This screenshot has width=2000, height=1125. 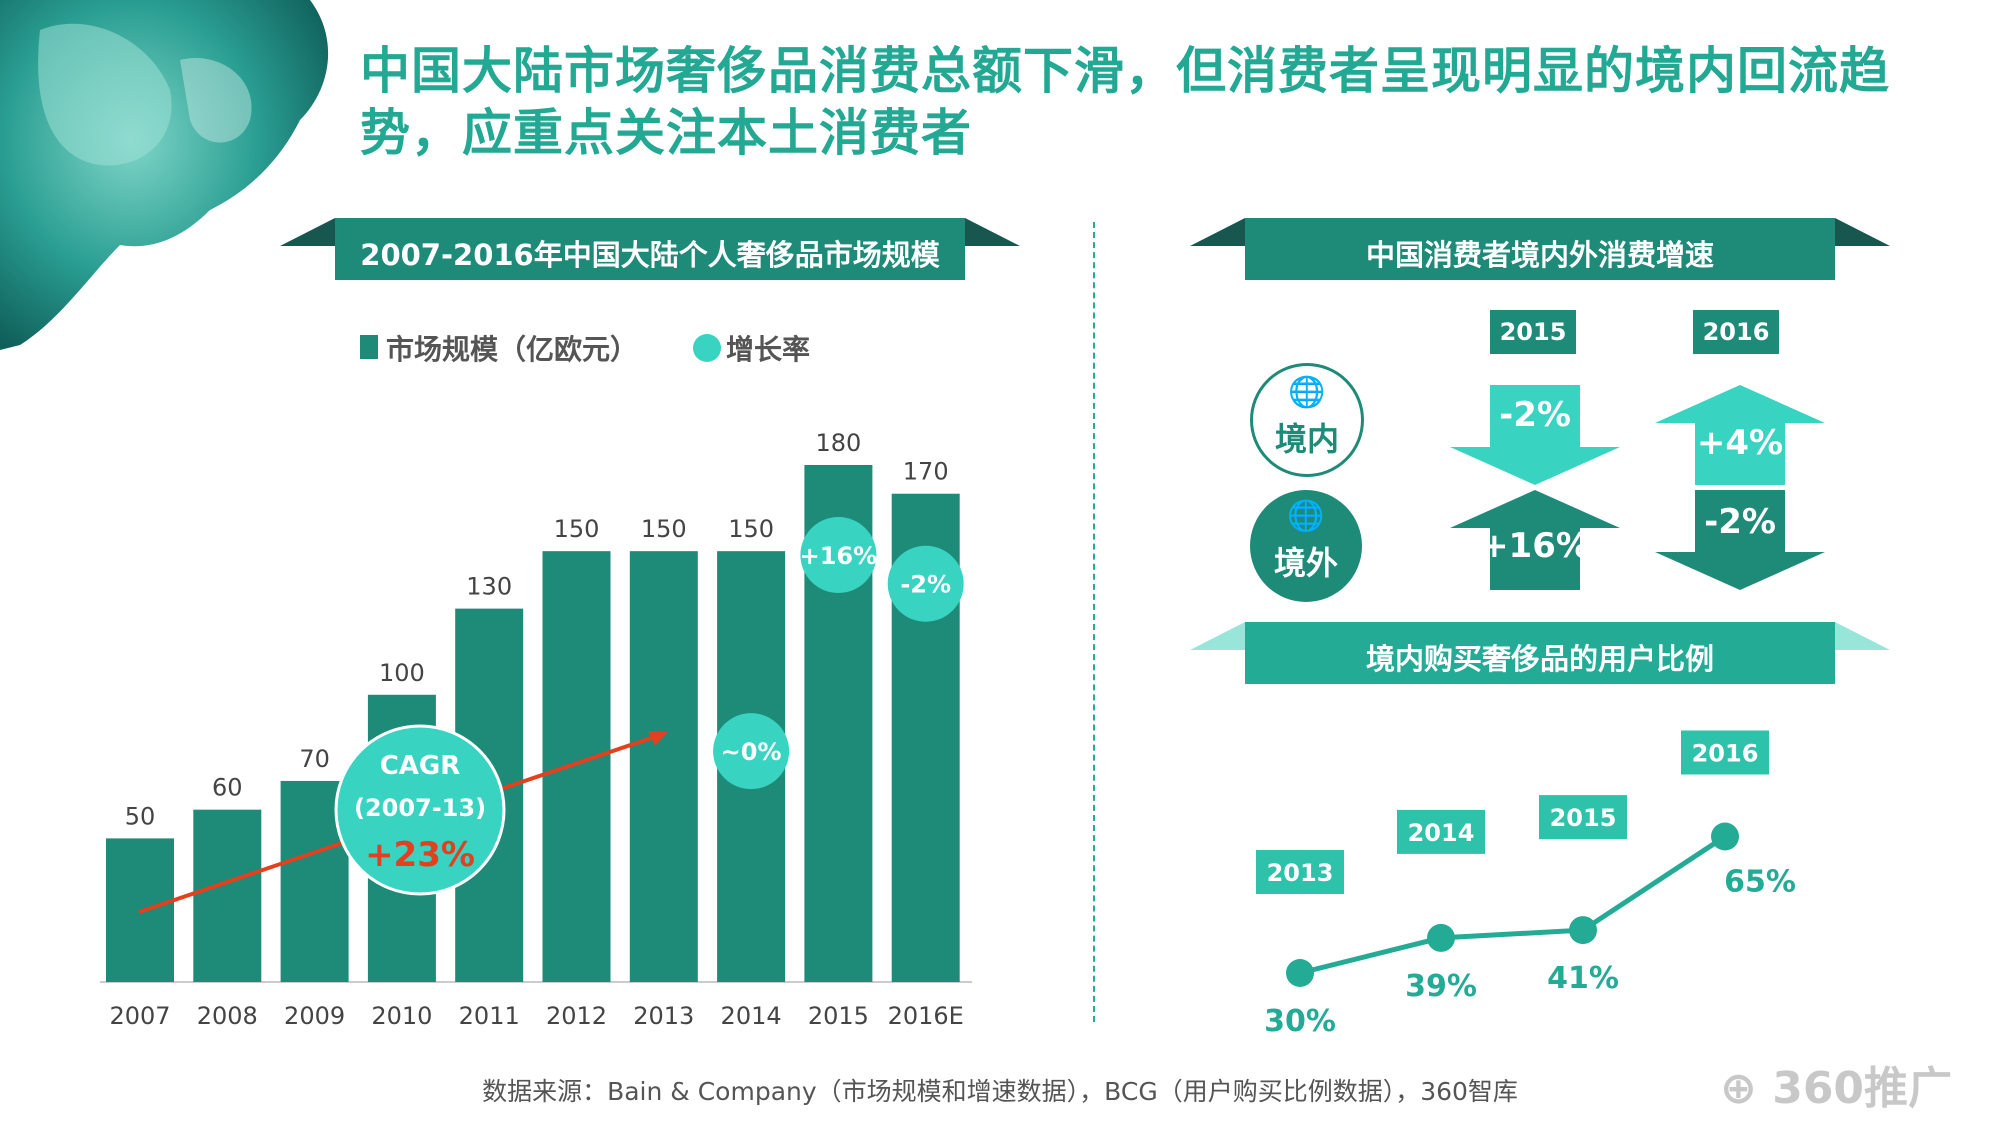 I want to click on arrow-overseas-2015: +16%, so click(x=1535, y=540).